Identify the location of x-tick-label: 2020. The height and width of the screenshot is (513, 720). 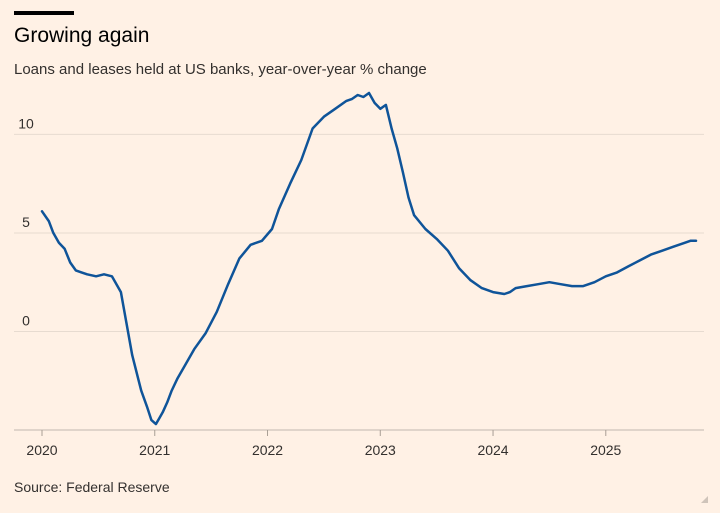
(41, 450).